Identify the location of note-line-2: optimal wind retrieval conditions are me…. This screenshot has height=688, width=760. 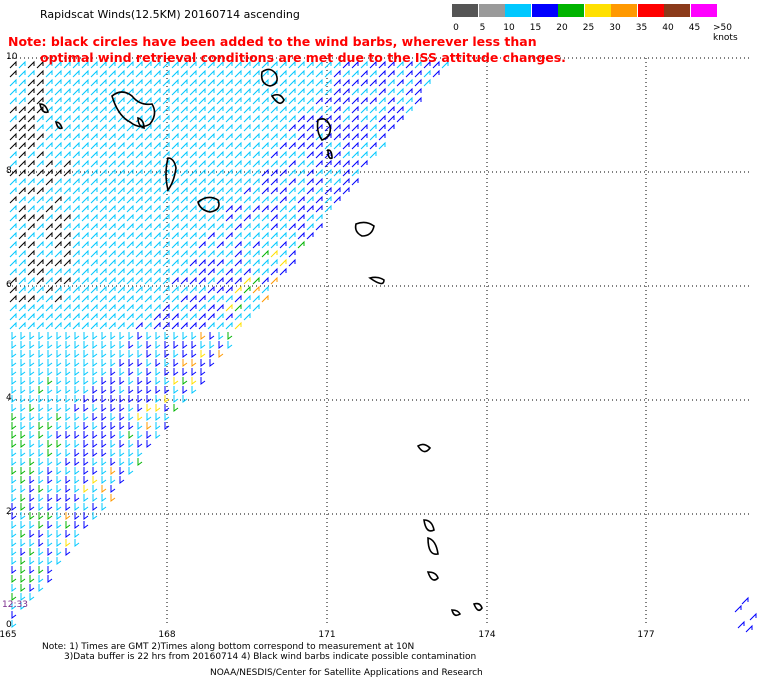
(303, 57).